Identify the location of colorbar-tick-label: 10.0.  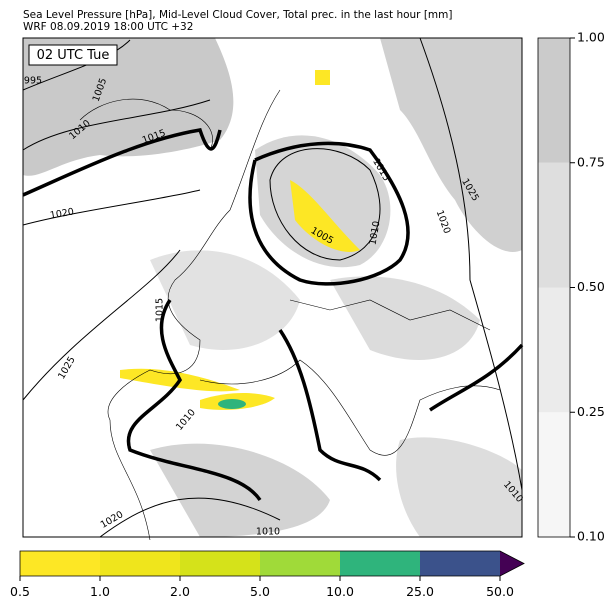
(340, 591).